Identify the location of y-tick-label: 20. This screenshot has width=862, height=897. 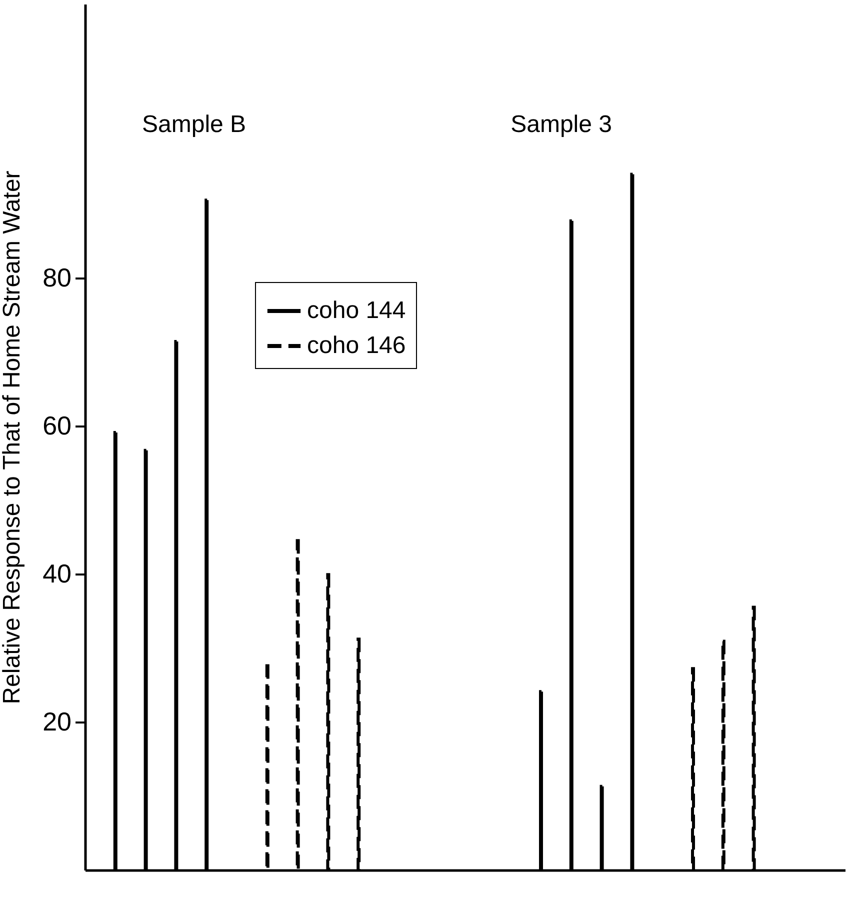
(57, 721).